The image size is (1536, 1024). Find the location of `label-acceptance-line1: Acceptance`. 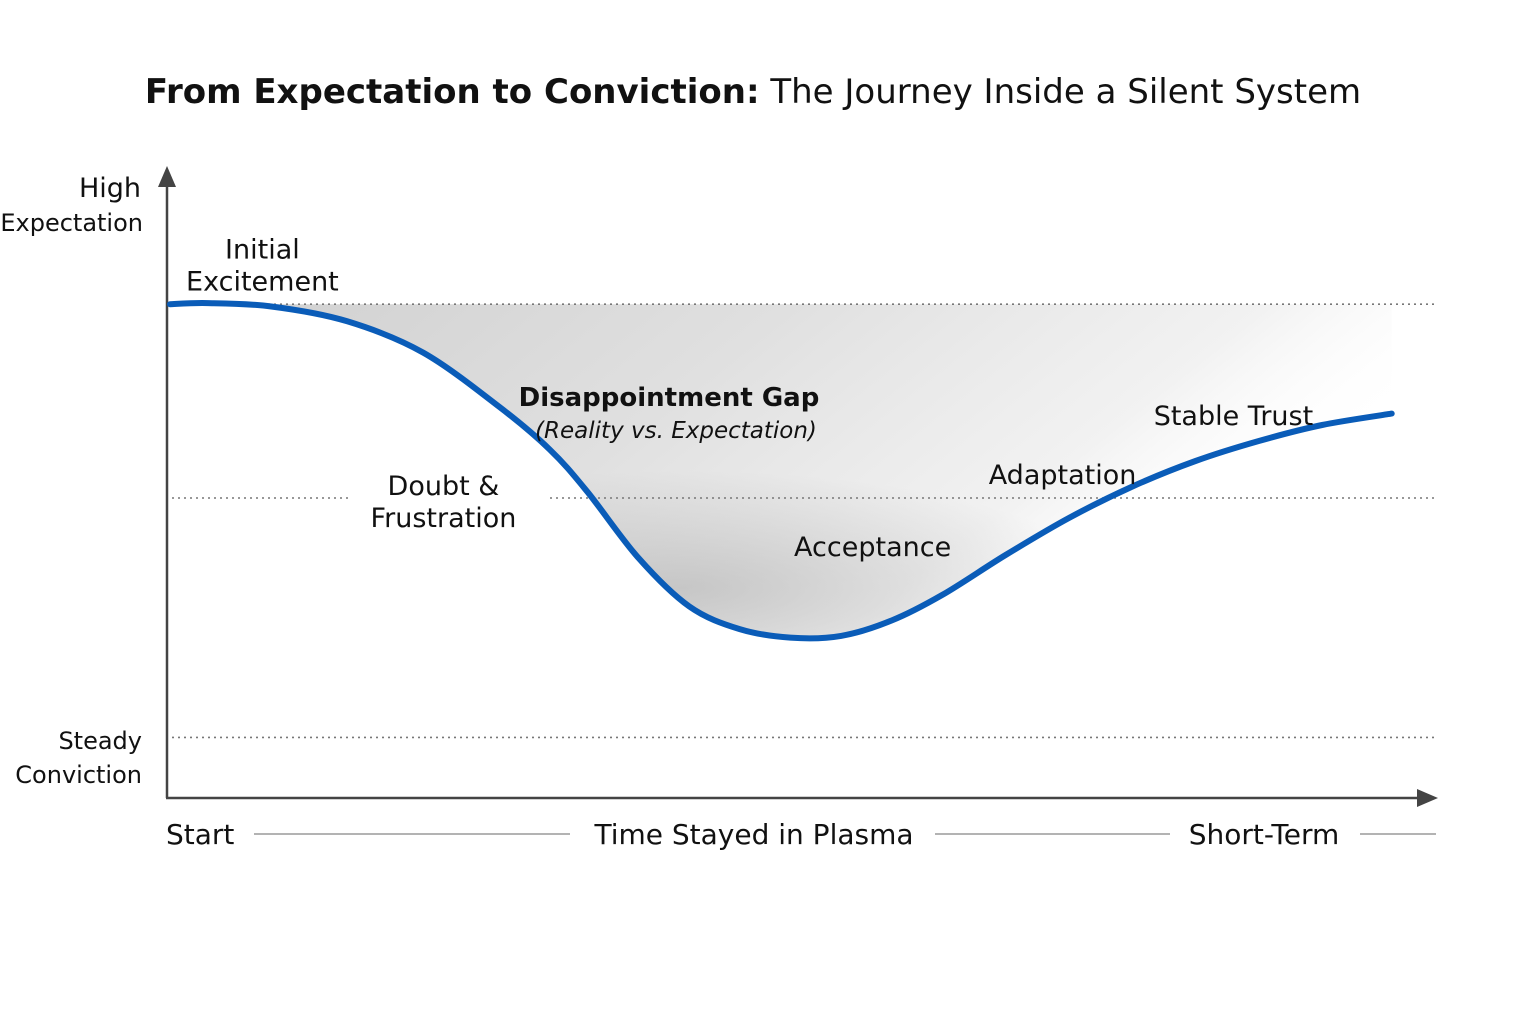

label-acceptance-line1: Acceptance is located at coordinates (872, 547).